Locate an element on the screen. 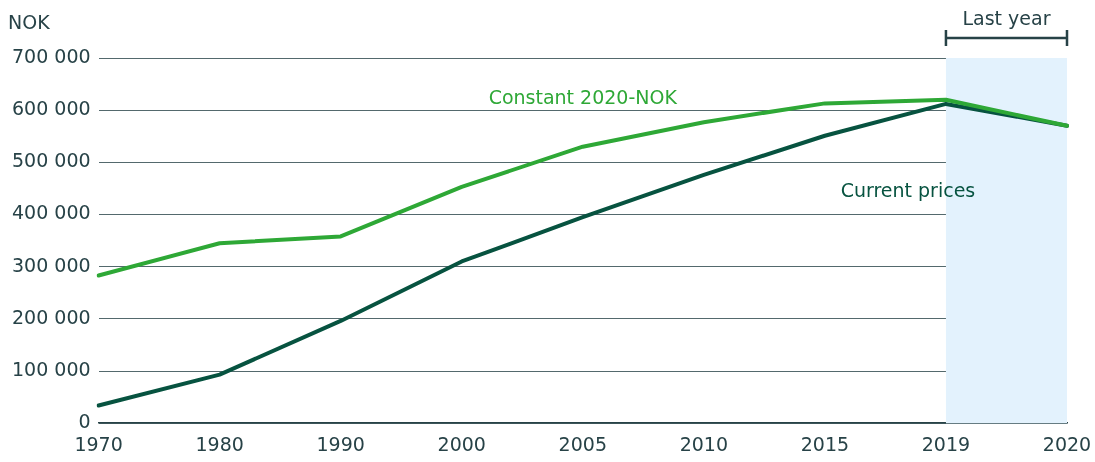 The height and width of the screenshot is (462, 1095). series-label: Constant 2020-NOK is located at coordinates (583, 96).